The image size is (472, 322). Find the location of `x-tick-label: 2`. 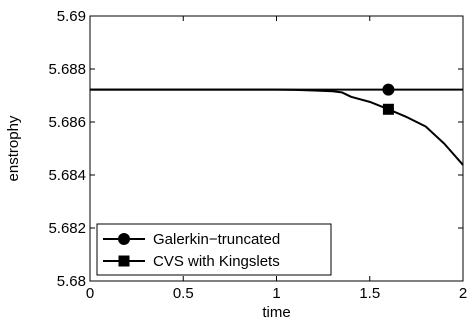

x-tick-label: 2 is located at coordinates (463, 293).